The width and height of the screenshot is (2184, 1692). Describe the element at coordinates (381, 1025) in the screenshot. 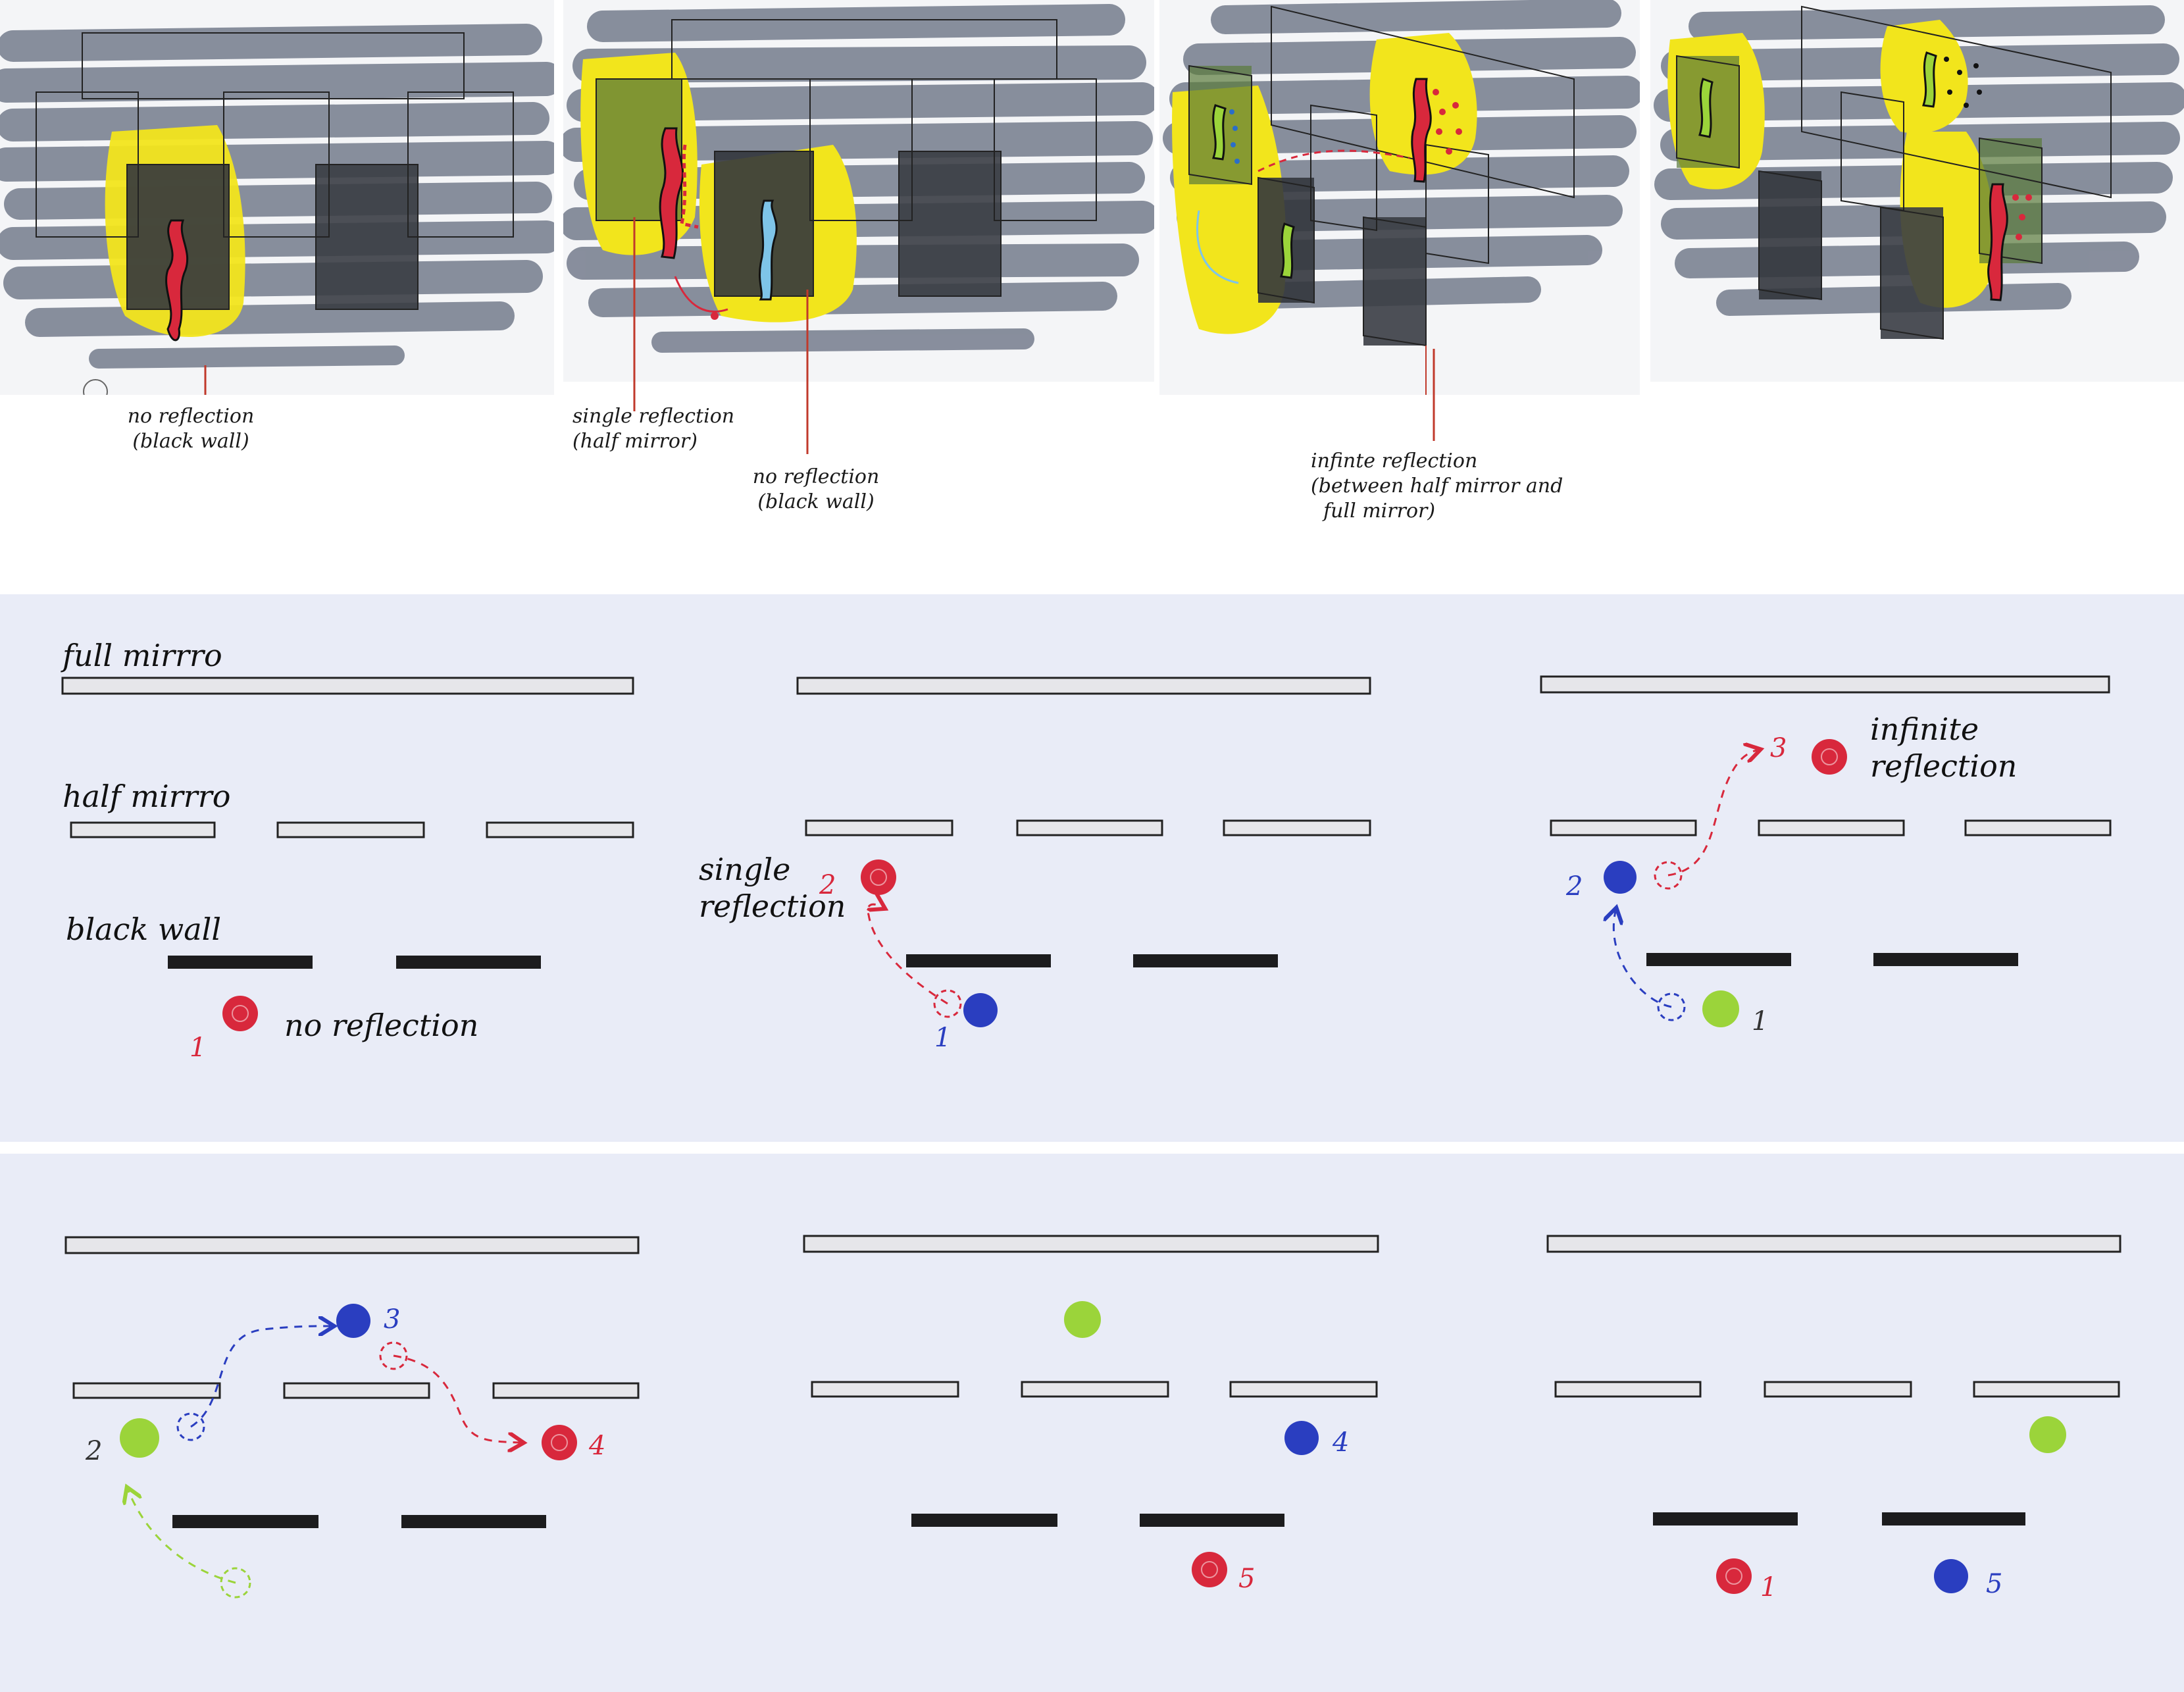

I see `label-no-reflection: no reflection` at that location.